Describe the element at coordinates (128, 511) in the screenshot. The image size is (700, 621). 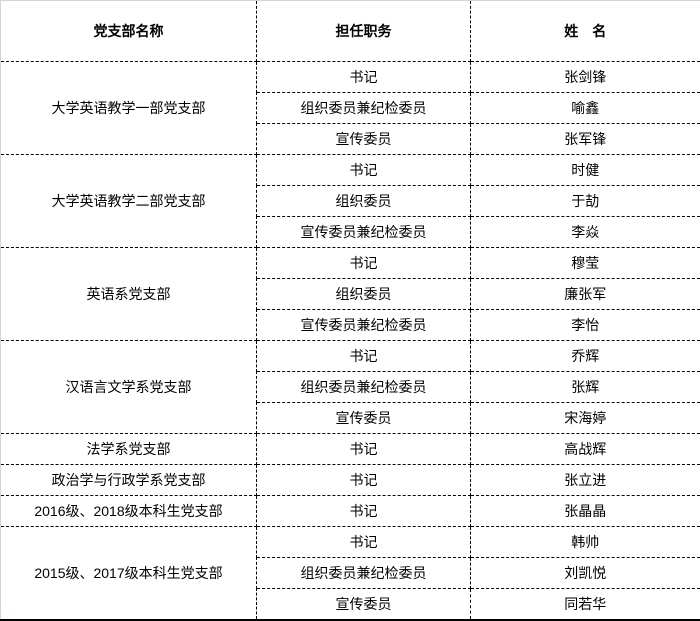
I see `branch-cell: 2016级、2018级本科生党支部` at that location.